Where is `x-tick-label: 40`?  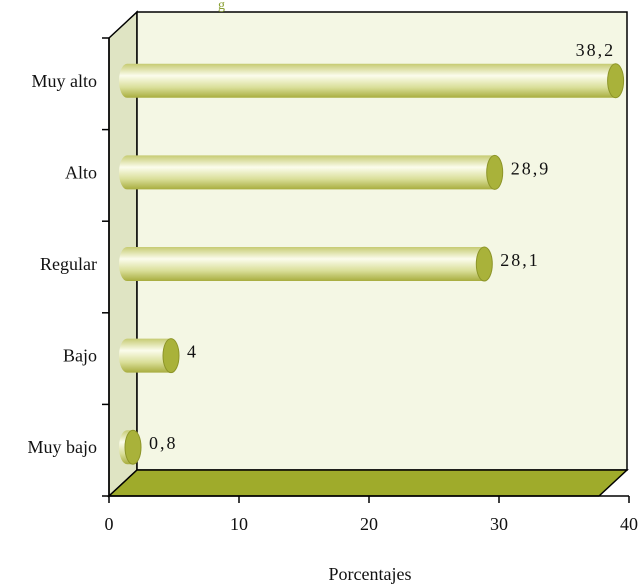 x-tick-label: 40 is located at coordinates (629, 524).